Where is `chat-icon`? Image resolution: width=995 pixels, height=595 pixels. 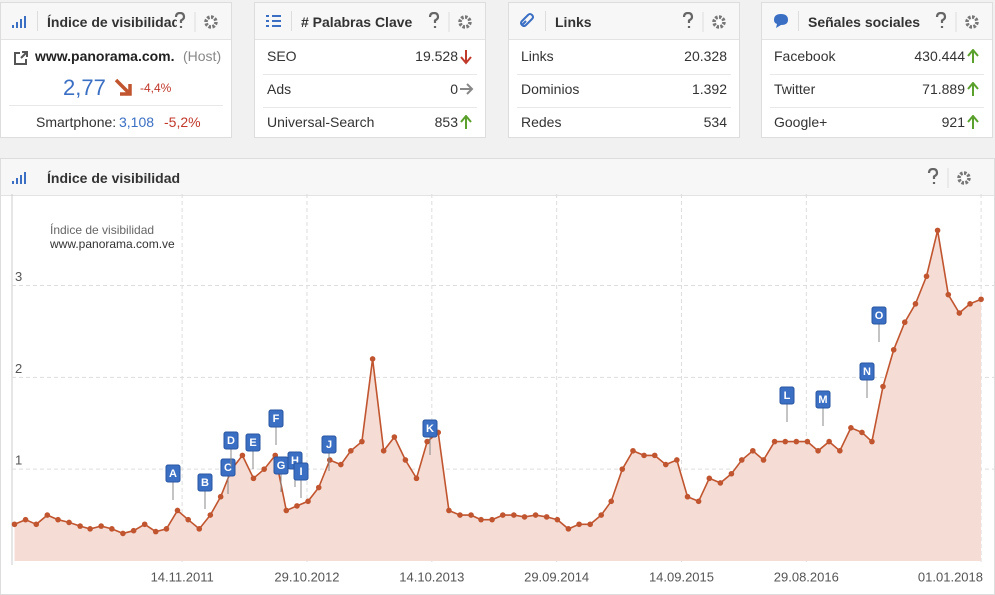 chat-icon is located at coordinates (781, 21).